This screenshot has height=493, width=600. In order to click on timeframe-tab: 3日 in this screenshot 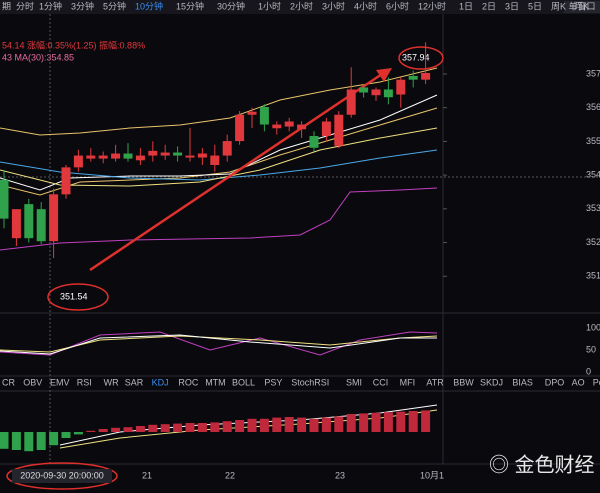, I will do `click(512, 6)`.